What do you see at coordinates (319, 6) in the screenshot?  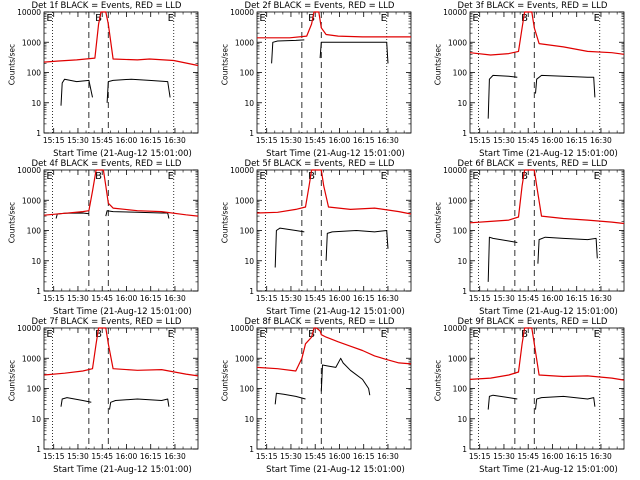 I see `panel-title: Det 2f BLACK = Events, RED = LLD` at bounding box center [319, 6].